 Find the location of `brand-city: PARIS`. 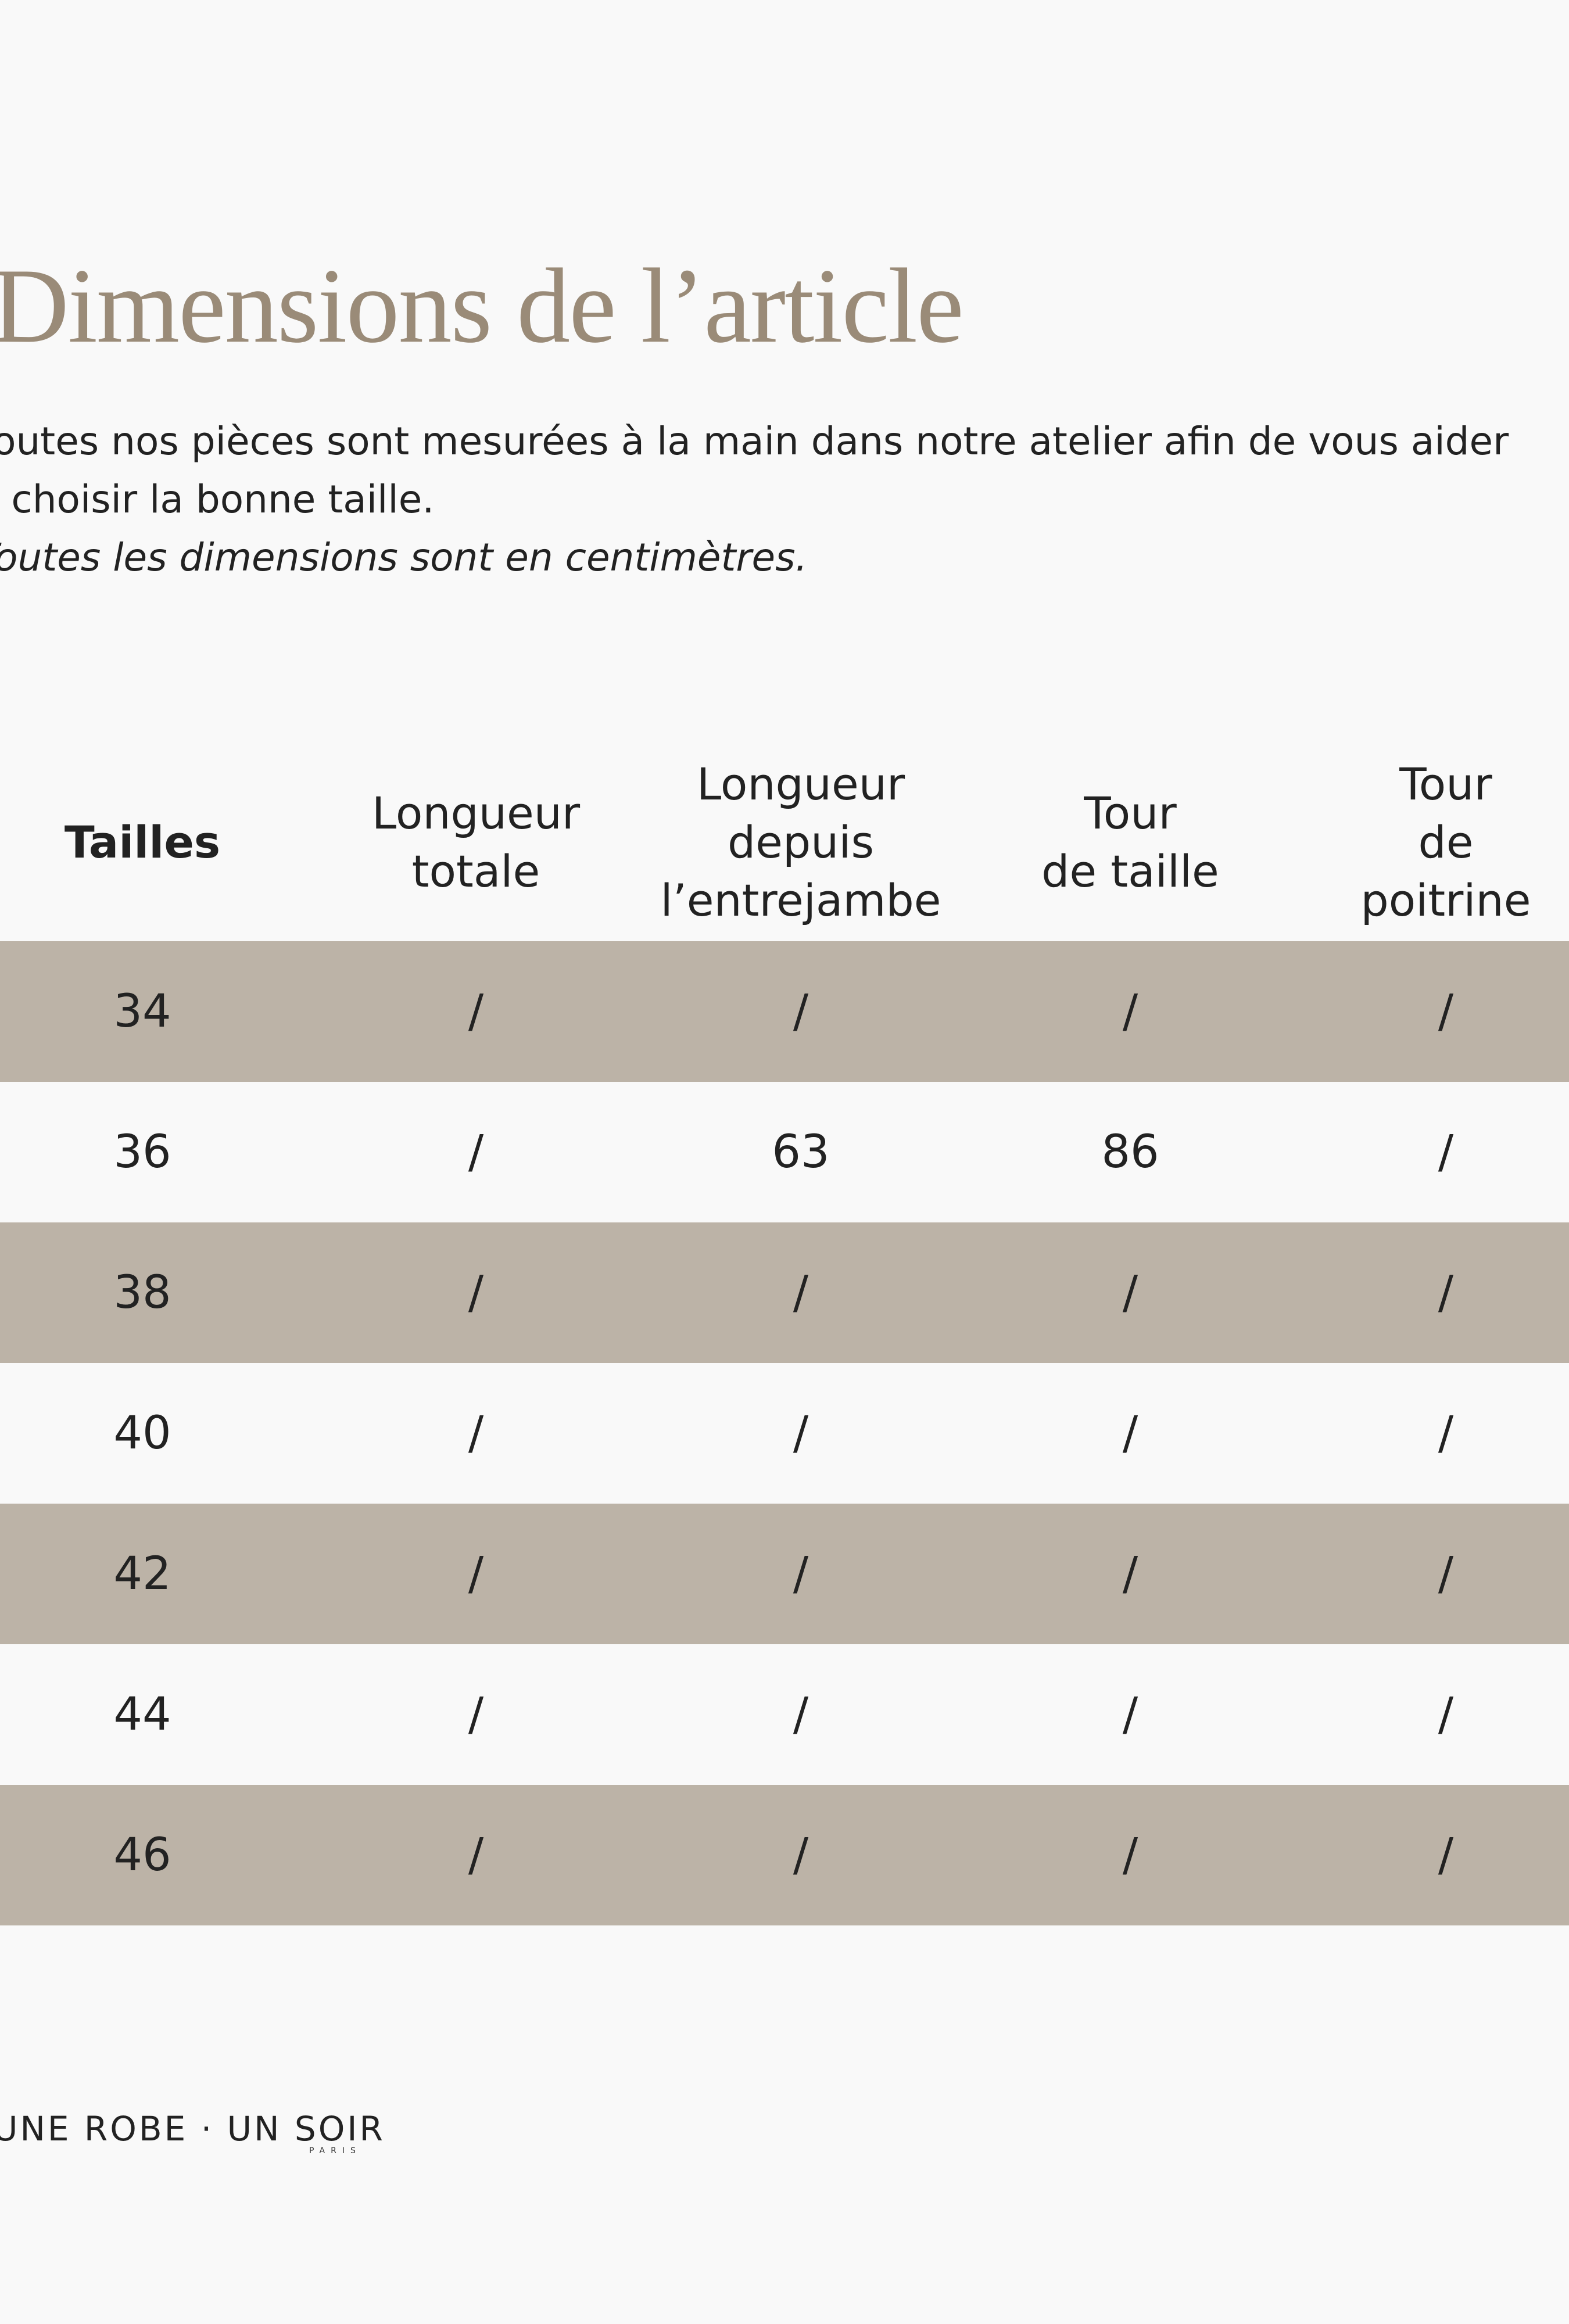

brand-city: PARIS is located at coordinates (335, 2151).